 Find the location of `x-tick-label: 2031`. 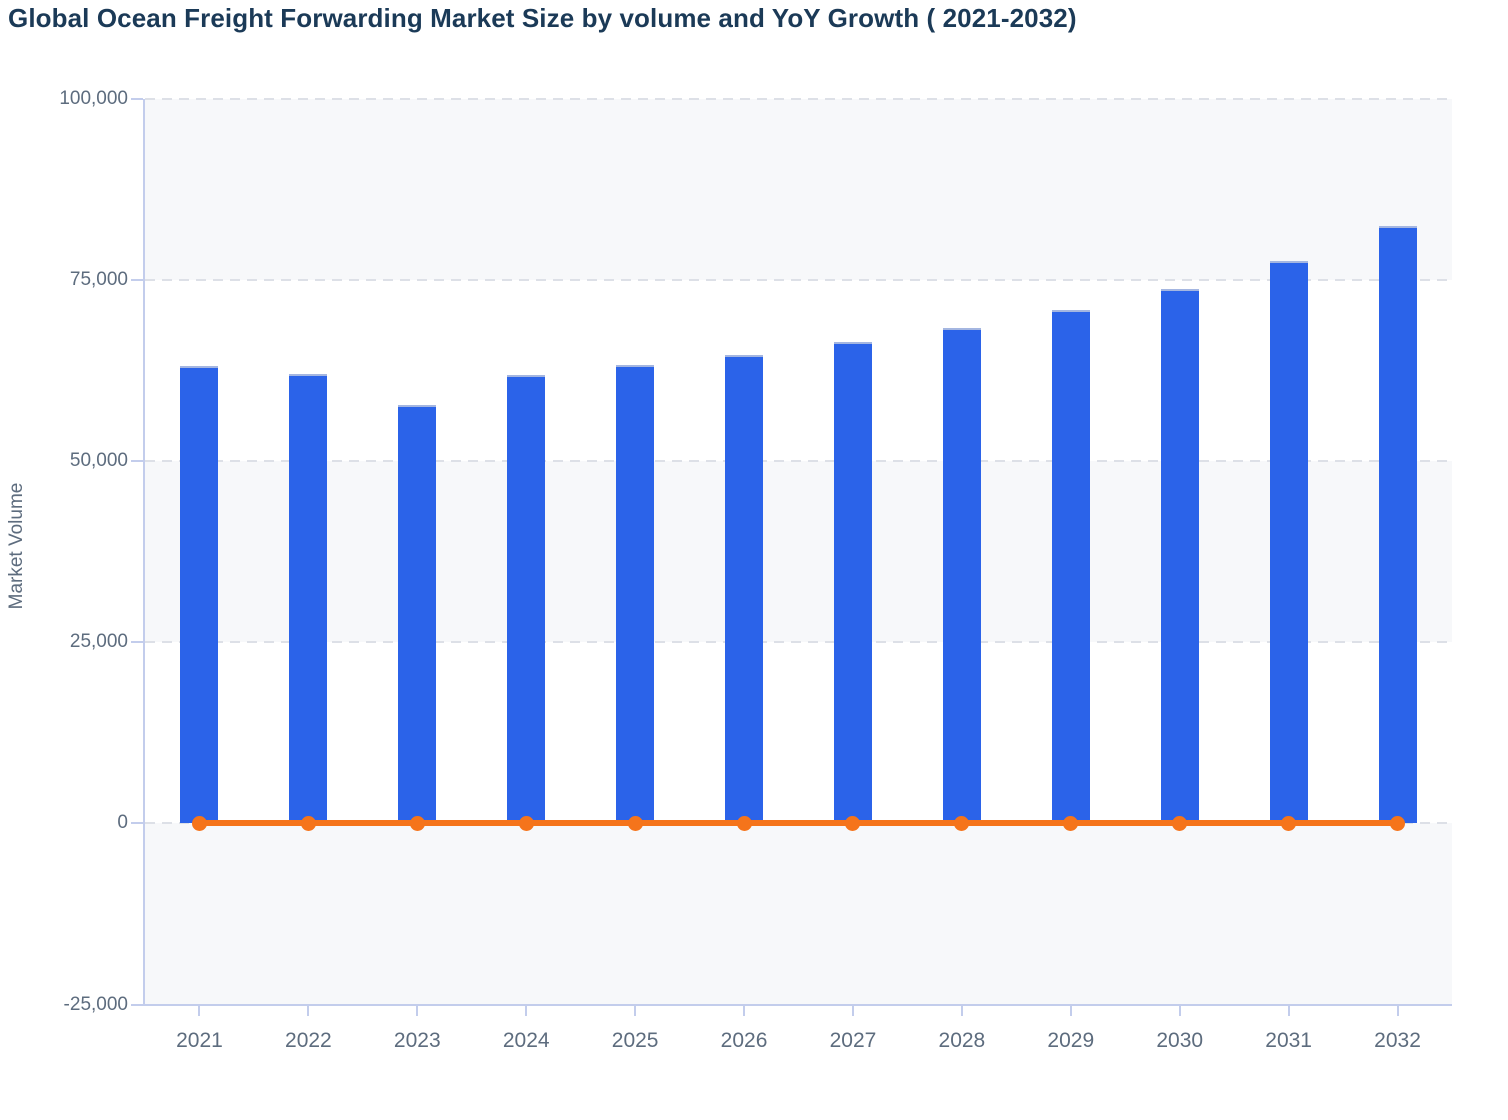

x-tick-label: 2031 is located at coordinates (1288, 1040).